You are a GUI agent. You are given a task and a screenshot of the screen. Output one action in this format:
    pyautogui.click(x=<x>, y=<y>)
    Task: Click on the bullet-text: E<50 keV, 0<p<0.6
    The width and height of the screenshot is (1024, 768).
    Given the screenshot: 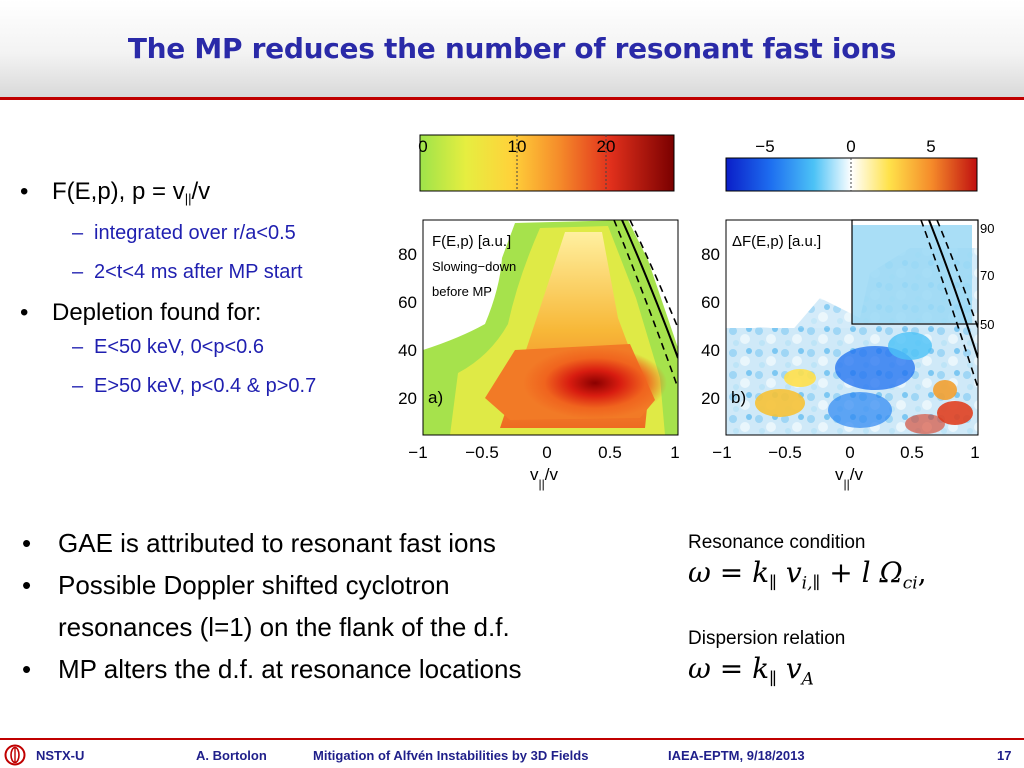 What is the action you would take?
    pyautogui.click(x=179, y=347)
    